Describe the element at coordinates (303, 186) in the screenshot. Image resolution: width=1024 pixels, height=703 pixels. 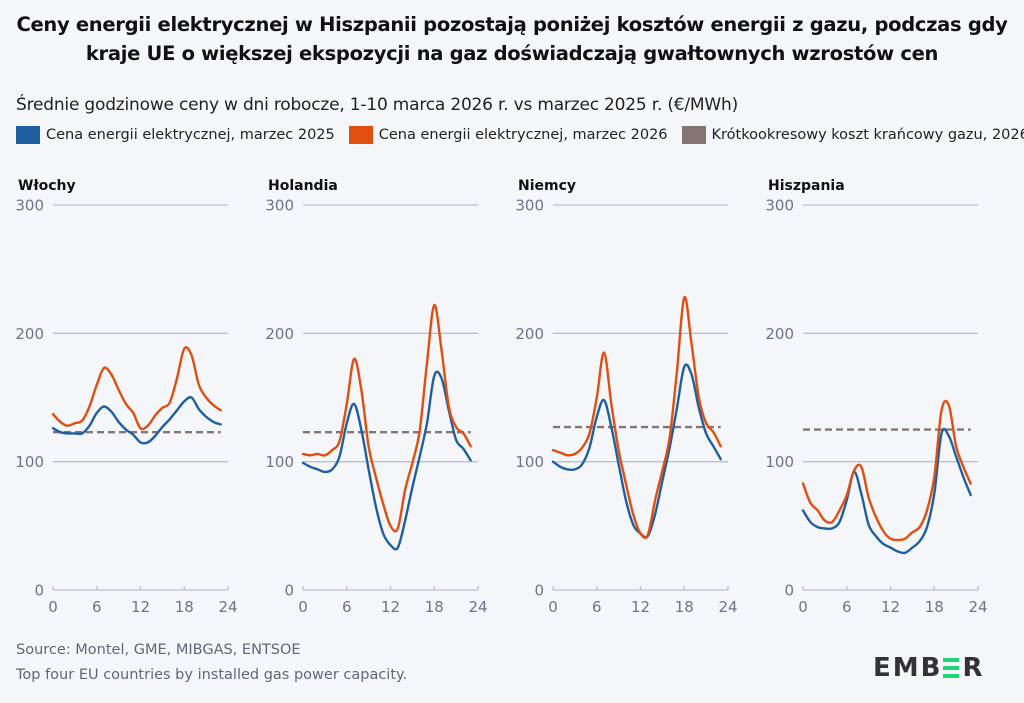
I see `panel-title: Holandia` at that location.